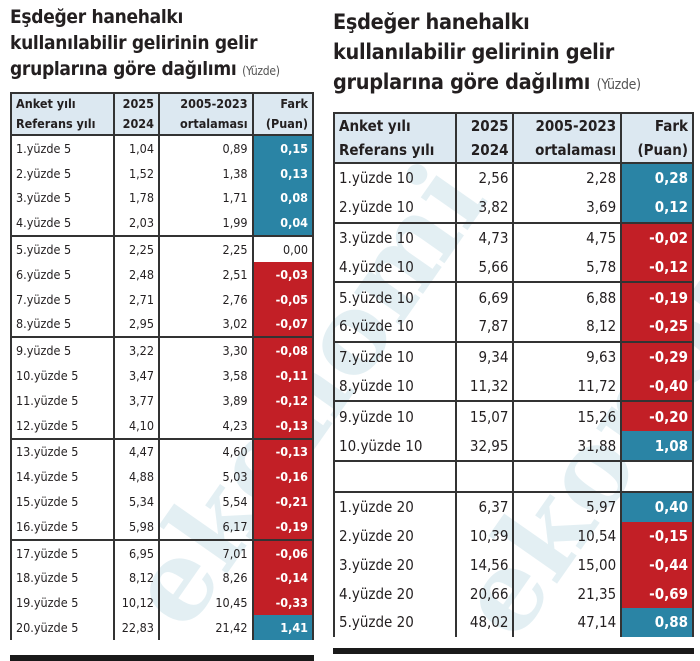  I want to click on column-header: 2025 2024, so click(135, 114).